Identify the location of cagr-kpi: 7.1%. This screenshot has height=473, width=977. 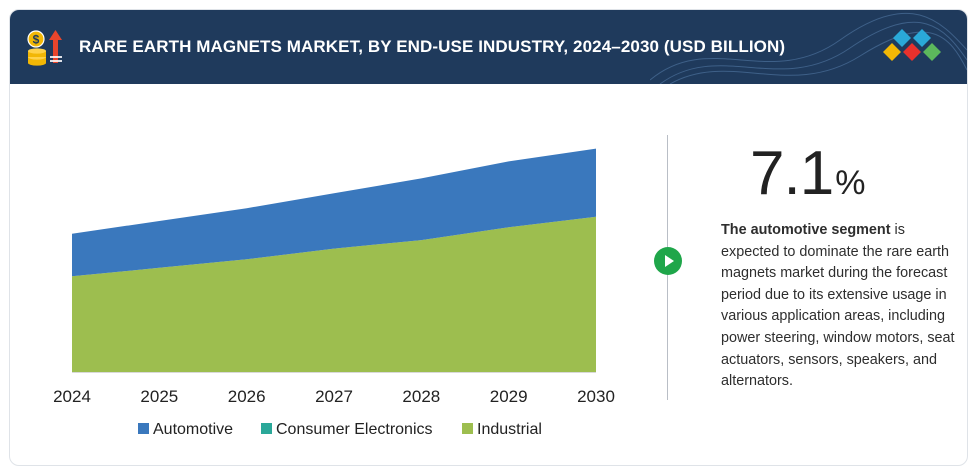
(807, 174).